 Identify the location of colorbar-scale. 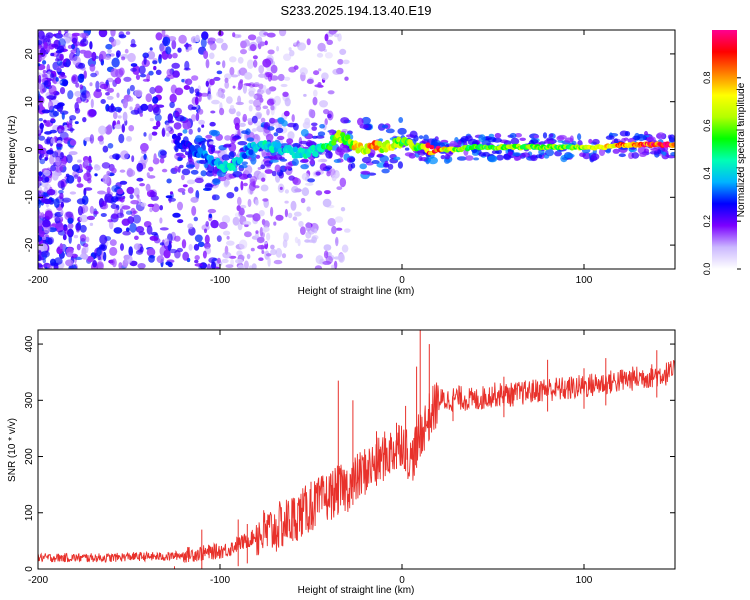
(724, 149).